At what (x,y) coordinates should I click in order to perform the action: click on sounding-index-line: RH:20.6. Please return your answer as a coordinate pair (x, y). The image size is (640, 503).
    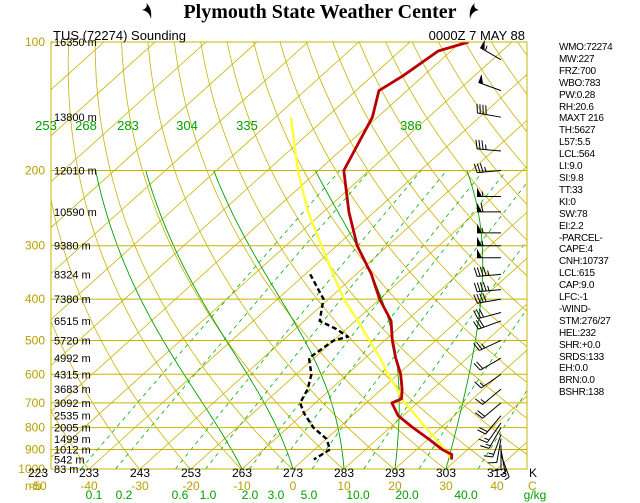
    Looking at the image, I should click on (576, 107).